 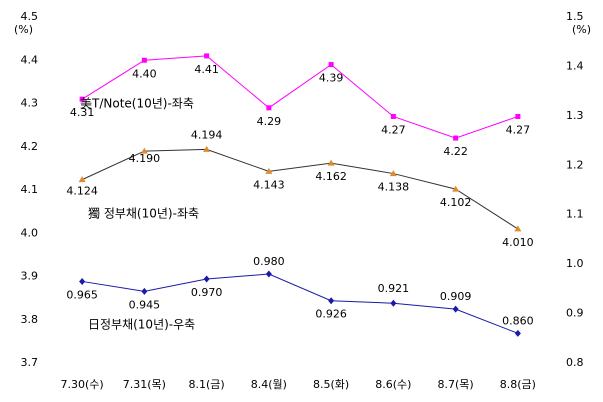 I want to click on y2-tick-label: 0.8, so click(x=575, y=362).